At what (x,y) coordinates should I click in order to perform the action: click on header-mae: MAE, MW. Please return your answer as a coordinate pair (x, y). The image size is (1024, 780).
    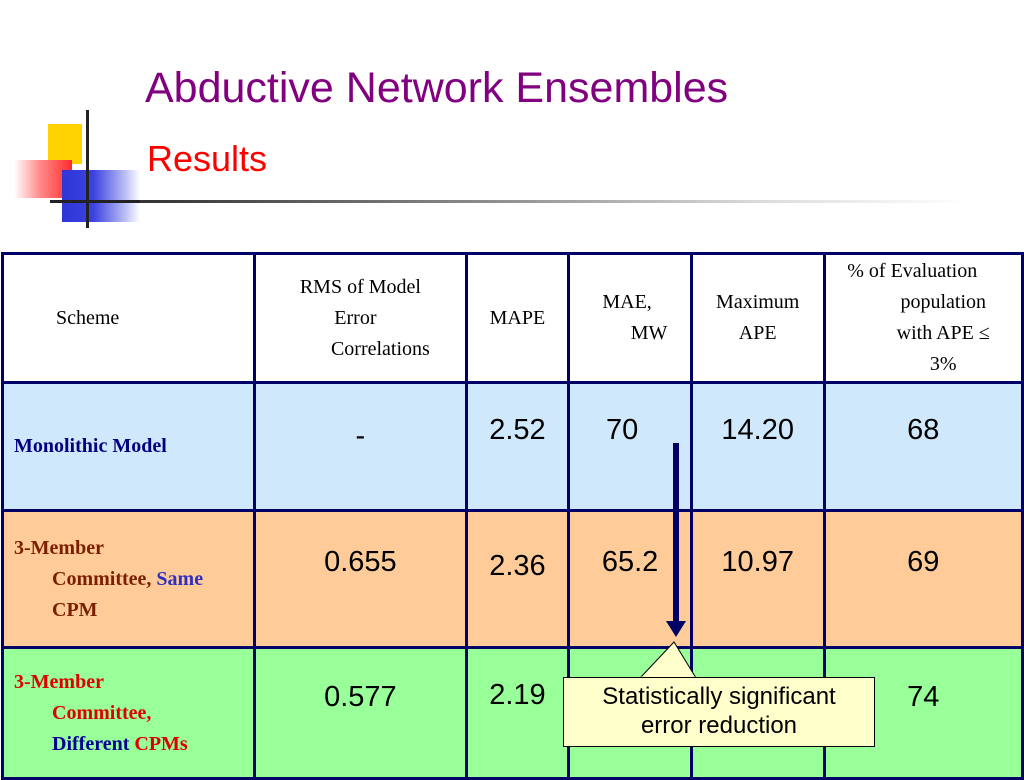
    Looking at the image, I should click on (630, 318).